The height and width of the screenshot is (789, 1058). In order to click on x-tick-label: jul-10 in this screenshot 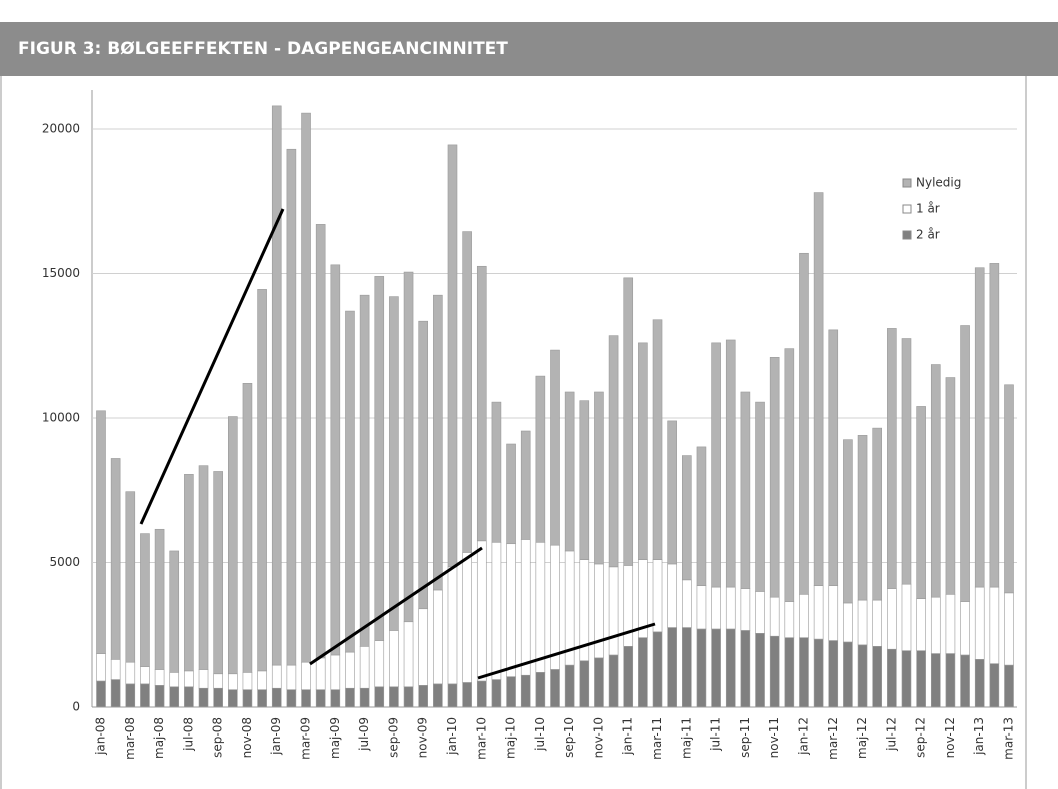, I will do `click(540, 734)`.